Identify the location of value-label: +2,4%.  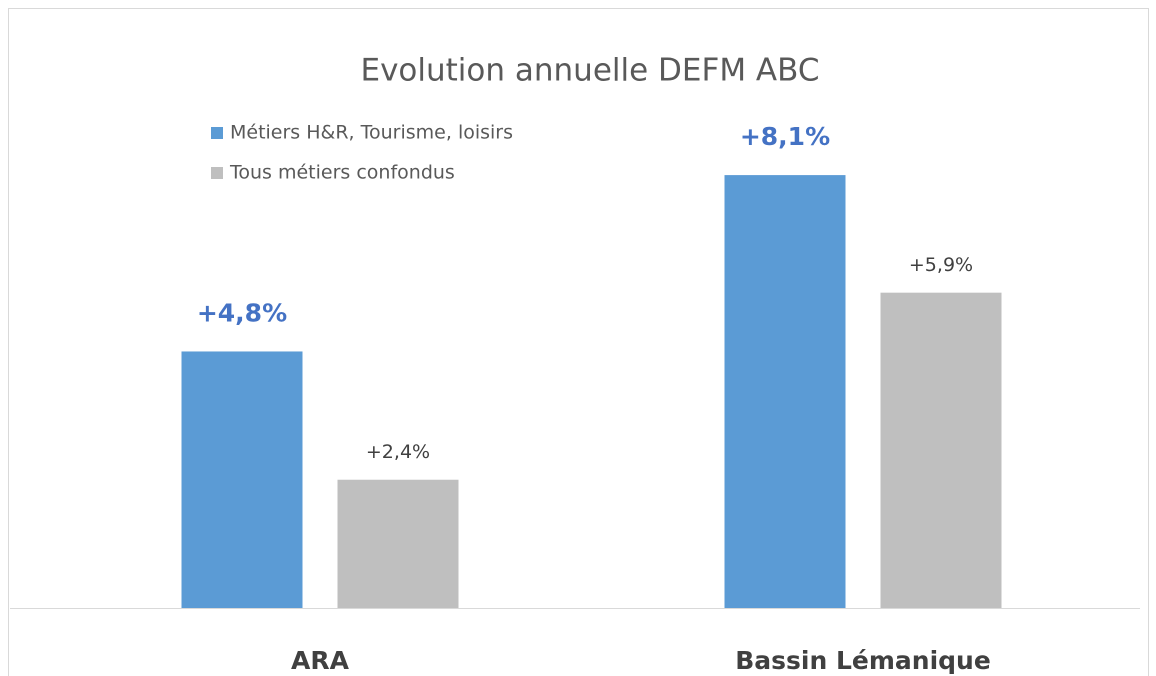
(398, 452).